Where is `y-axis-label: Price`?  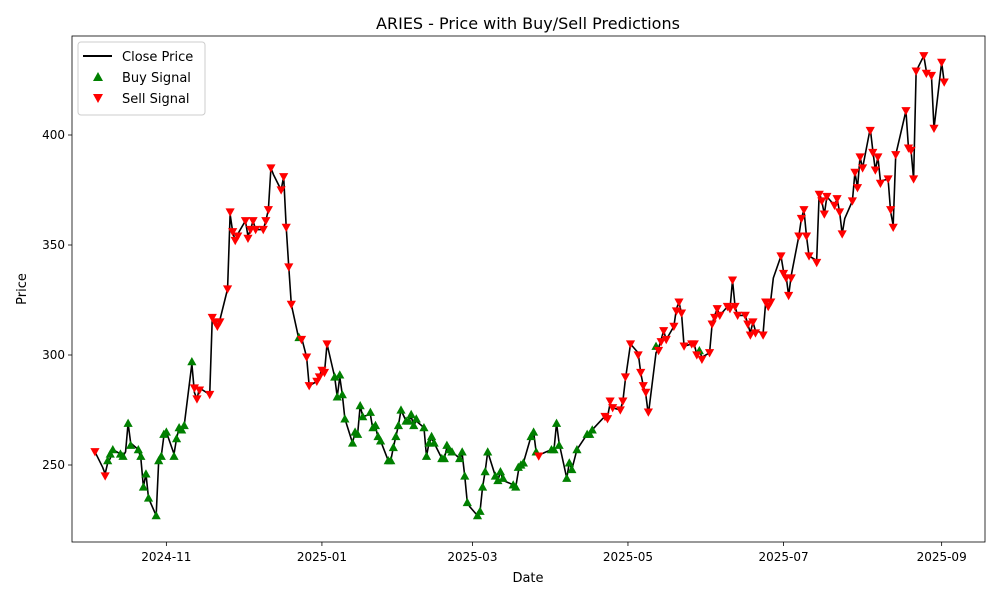 y-axis-label: Price is located at coordinates (22, 289).